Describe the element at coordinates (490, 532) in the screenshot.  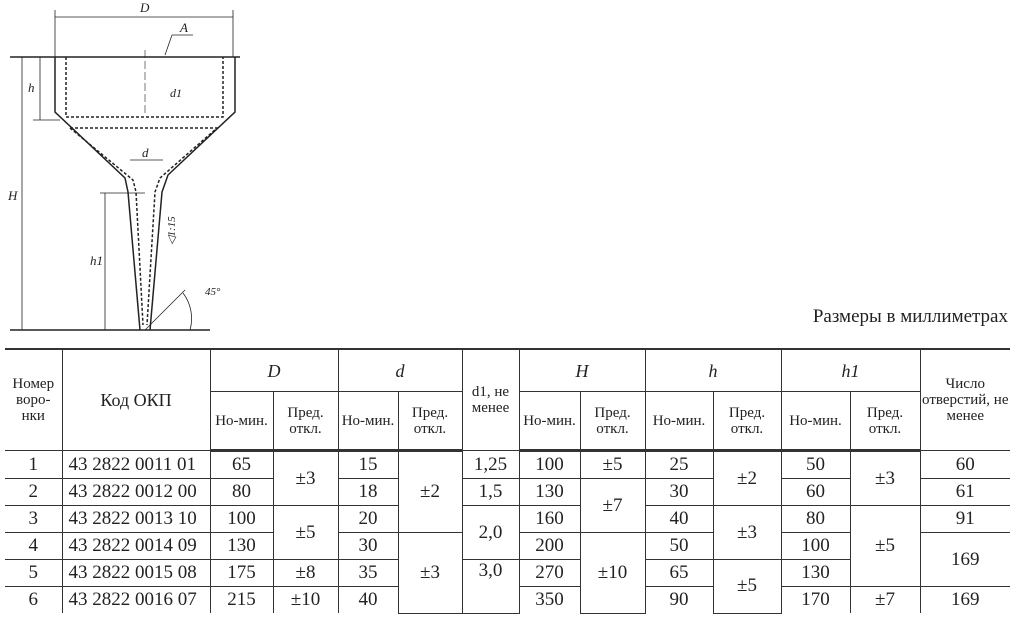
I see `cell-d1: 2,0` at that location.